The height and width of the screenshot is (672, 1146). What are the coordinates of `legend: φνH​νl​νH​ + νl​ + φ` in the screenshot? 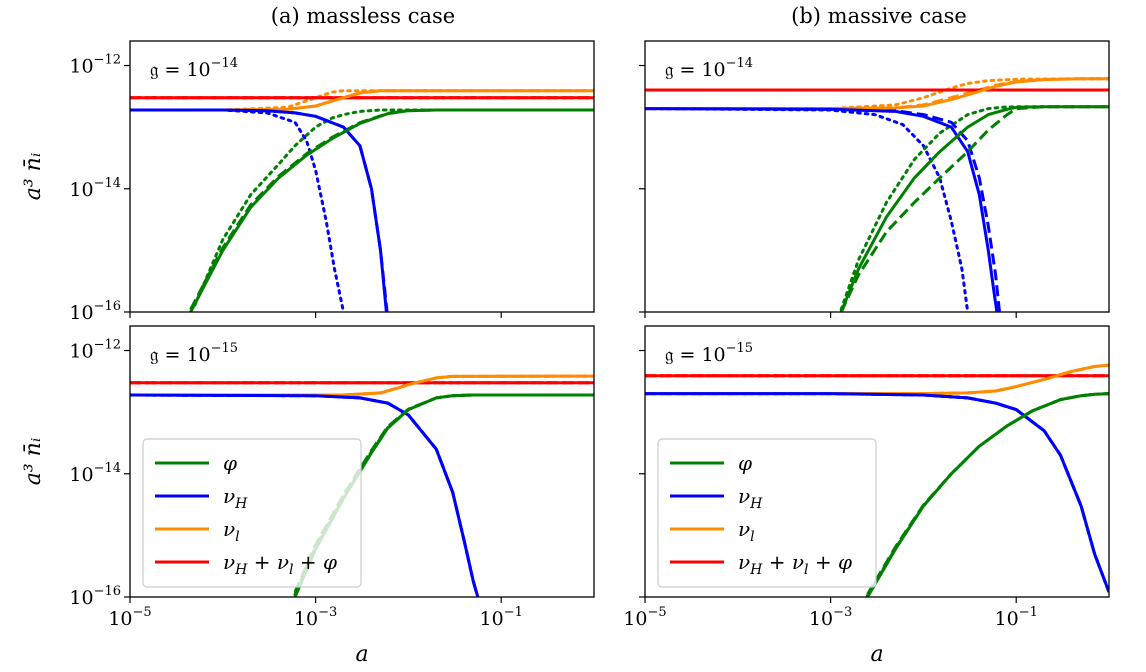 It's located at (252, 513).